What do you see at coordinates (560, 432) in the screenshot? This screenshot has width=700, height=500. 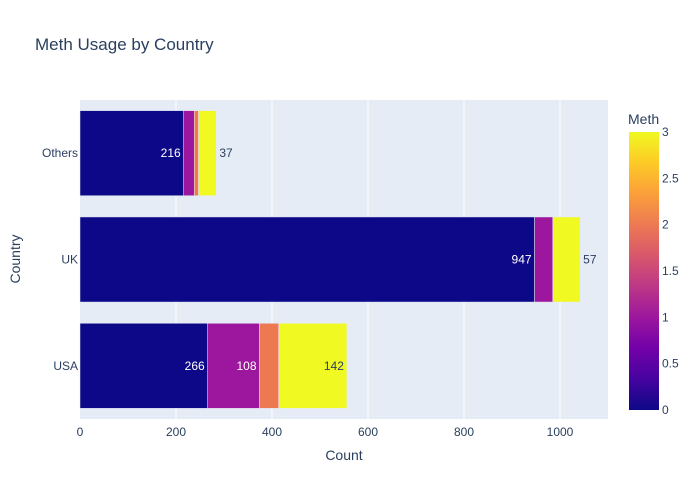 I see `x-tick-label: 1000` at bounding box center [560, 432].